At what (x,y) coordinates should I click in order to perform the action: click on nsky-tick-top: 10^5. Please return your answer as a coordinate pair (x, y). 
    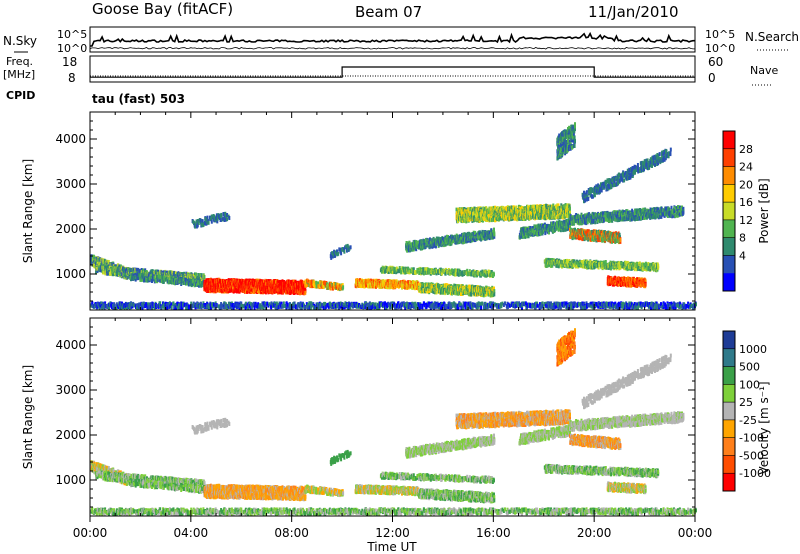
    Looking at the image, I should click on (72, 34).